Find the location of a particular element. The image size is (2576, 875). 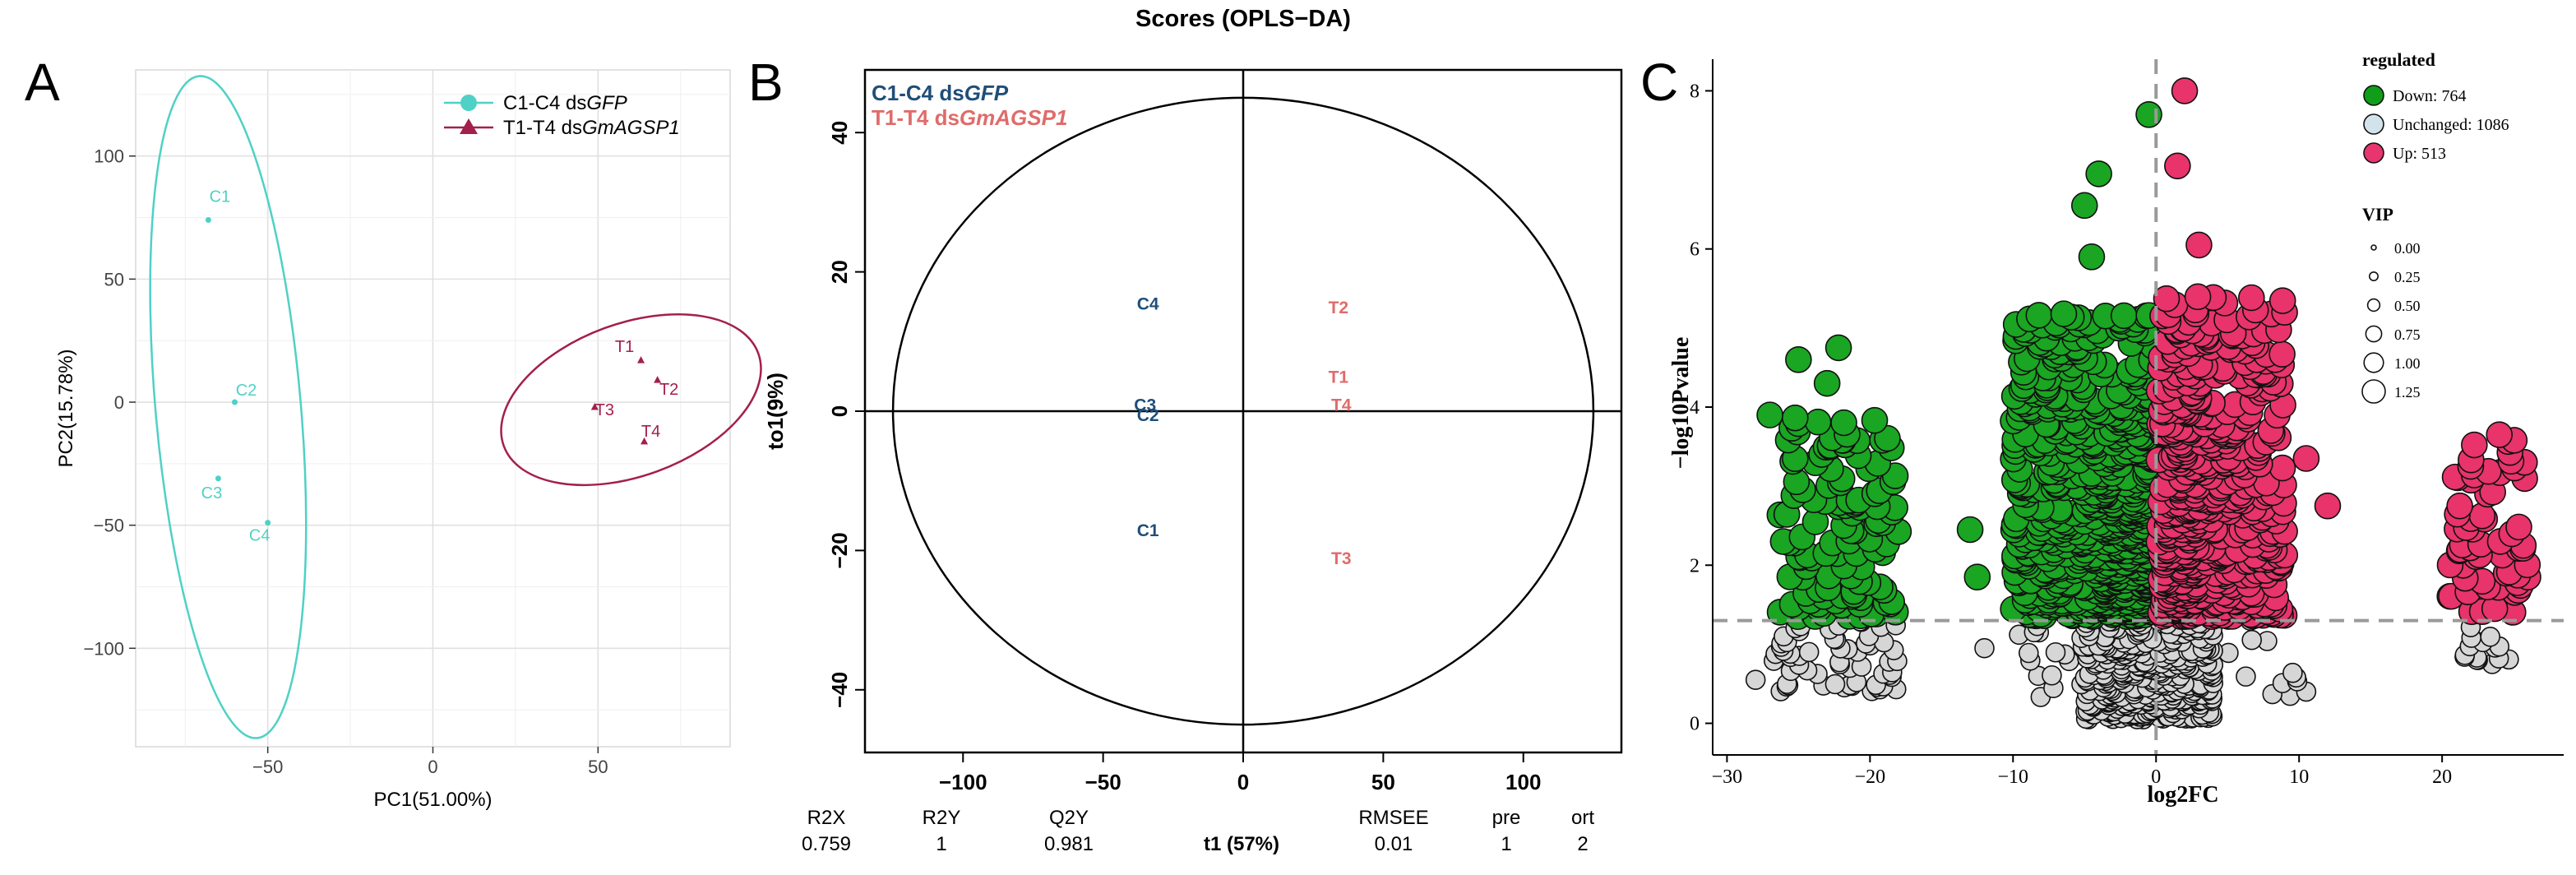

panel-b-y-tick-label: 20 is located at coordinates (839, 272).